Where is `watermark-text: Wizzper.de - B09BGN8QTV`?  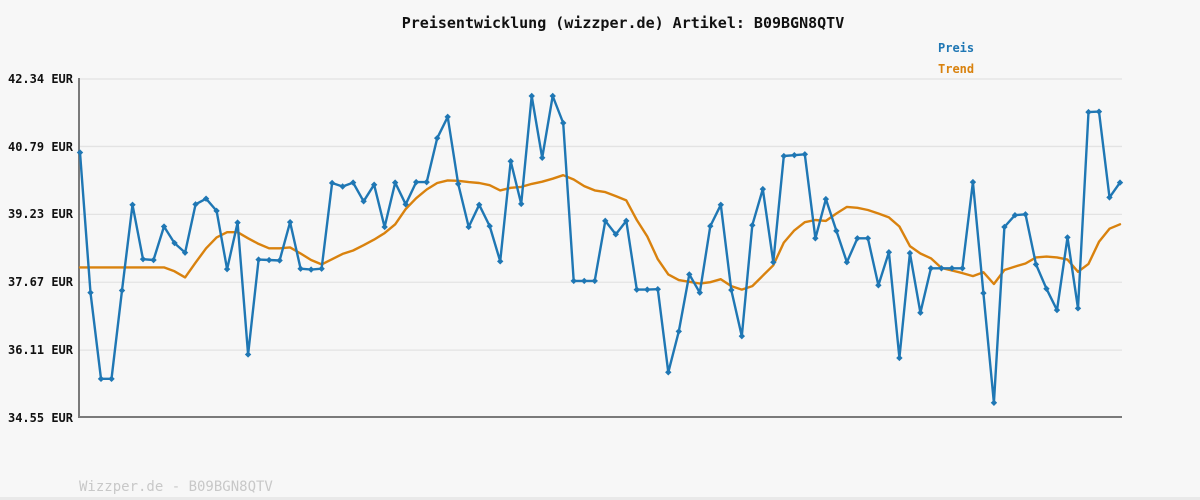
watermark-text: Wizzper.de - B09BGN8QTV is located at coordinates (176, 487).